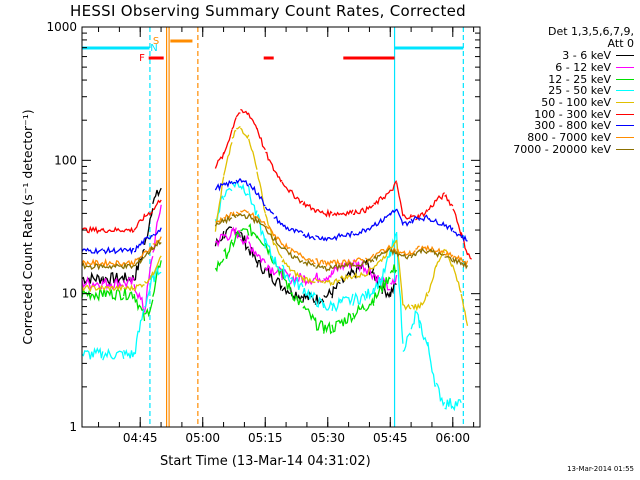 The width and height of the screenshot is (640, 480). I want to click on y-tick-label: 100, so click(65, 160).